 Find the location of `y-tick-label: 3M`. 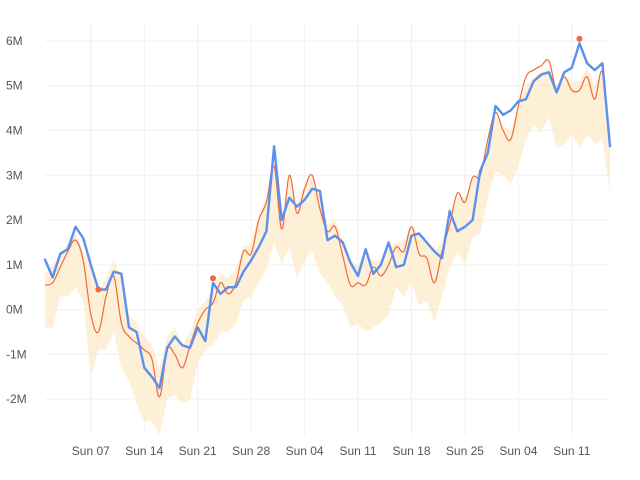

y-tick-label: 3M is located at coordinates (14, 175).